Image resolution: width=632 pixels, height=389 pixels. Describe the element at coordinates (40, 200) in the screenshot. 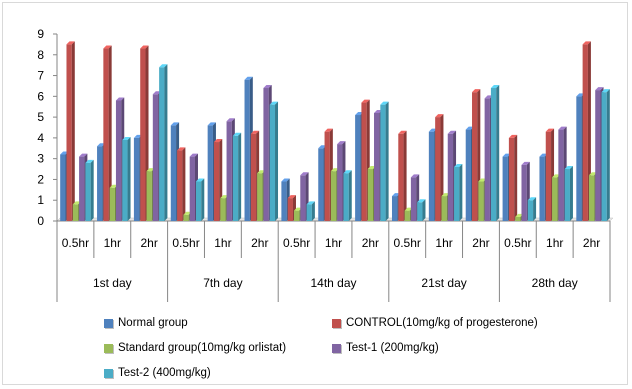

I see `y-tick-label: 1` at that location.